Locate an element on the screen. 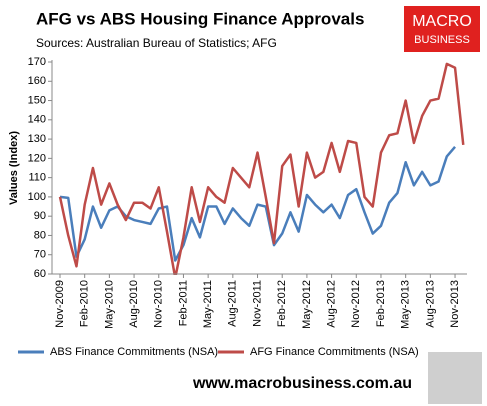 The height and width of the screenshot is (406, 487). y-tick-label: 130 is located at coordinates (37, 139).